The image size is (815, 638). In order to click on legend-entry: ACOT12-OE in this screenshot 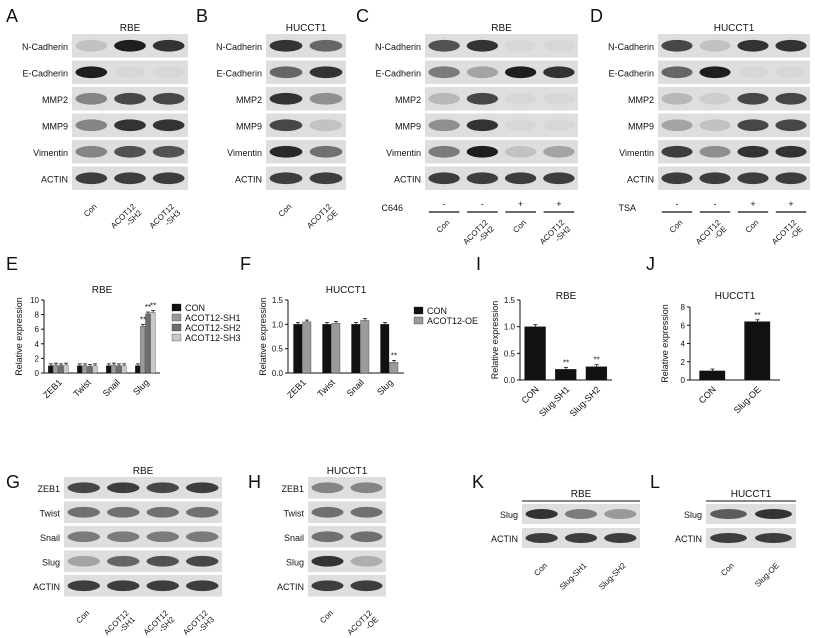, I will do `click(452, 321)`.